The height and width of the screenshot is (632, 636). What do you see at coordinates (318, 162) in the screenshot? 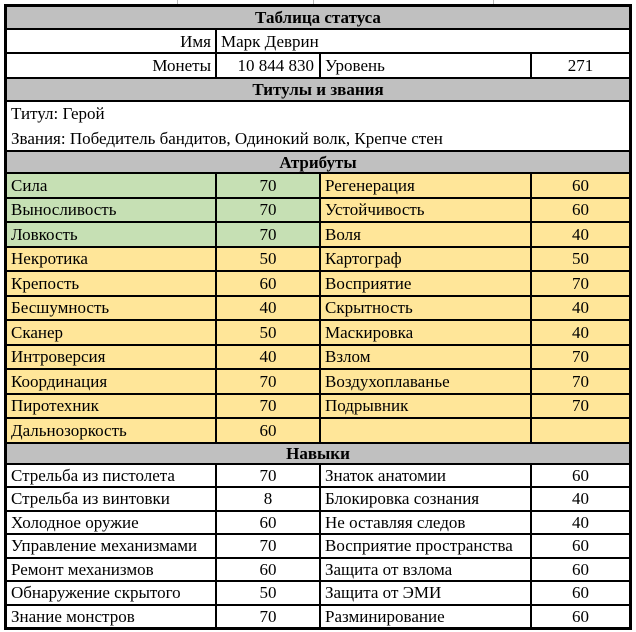
I see `attributes-section-header: Атрибуты` at bounding box center [318, 162].